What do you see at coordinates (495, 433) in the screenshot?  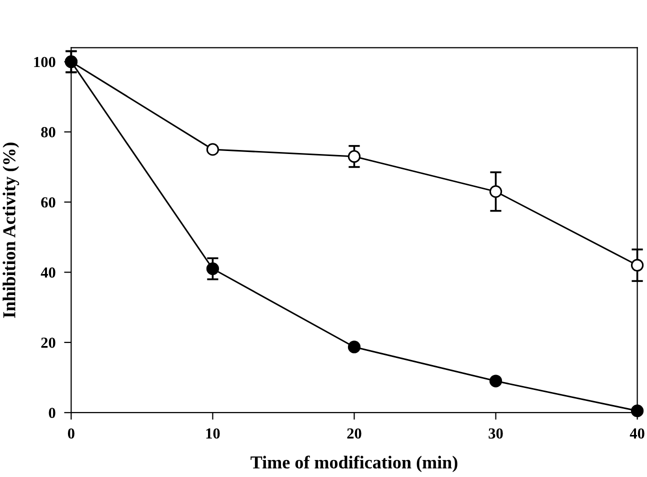 I see `x-tick-label: 30` at bounding box center [495, 433].